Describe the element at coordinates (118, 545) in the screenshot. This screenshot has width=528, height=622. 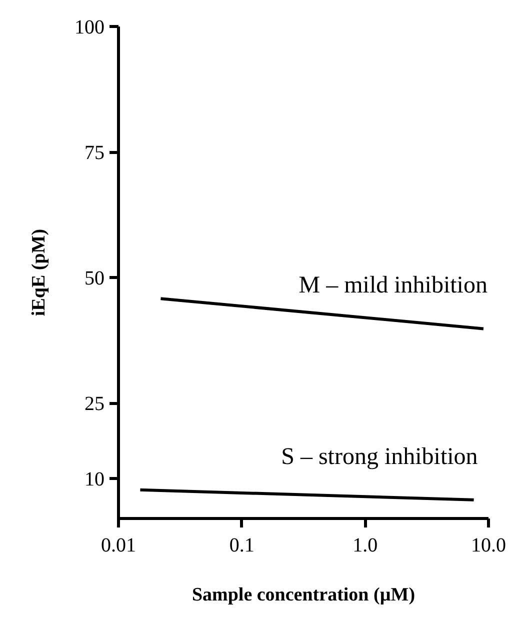
I see `x-tick-label: 0.01` at that location.